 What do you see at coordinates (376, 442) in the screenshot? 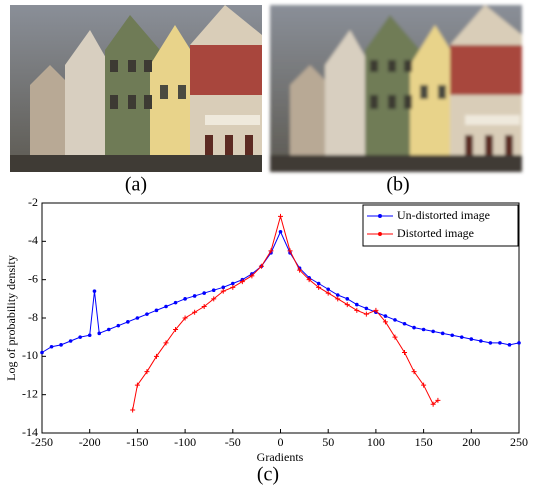
I see `x-tick-label: 100` at bounding box center [376, 442].